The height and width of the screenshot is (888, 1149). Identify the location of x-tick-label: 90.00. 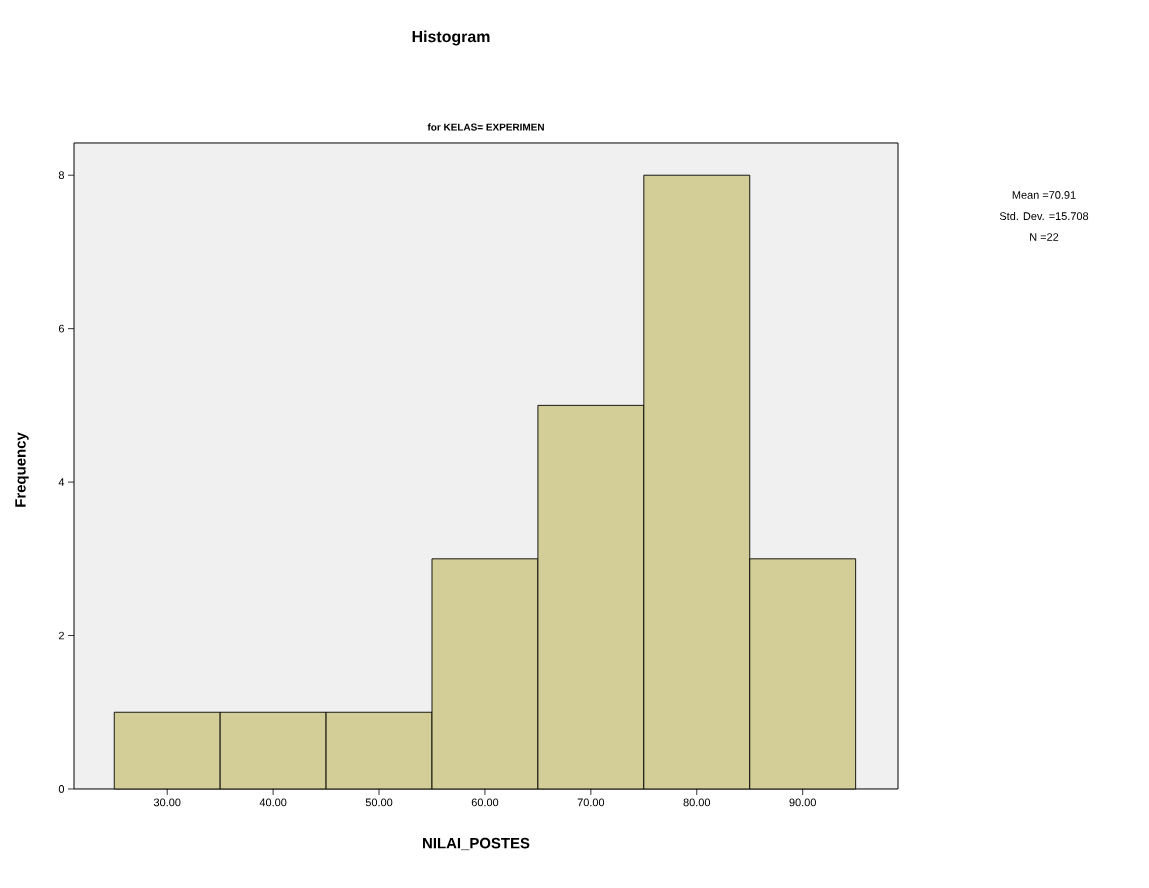
(802, 802).